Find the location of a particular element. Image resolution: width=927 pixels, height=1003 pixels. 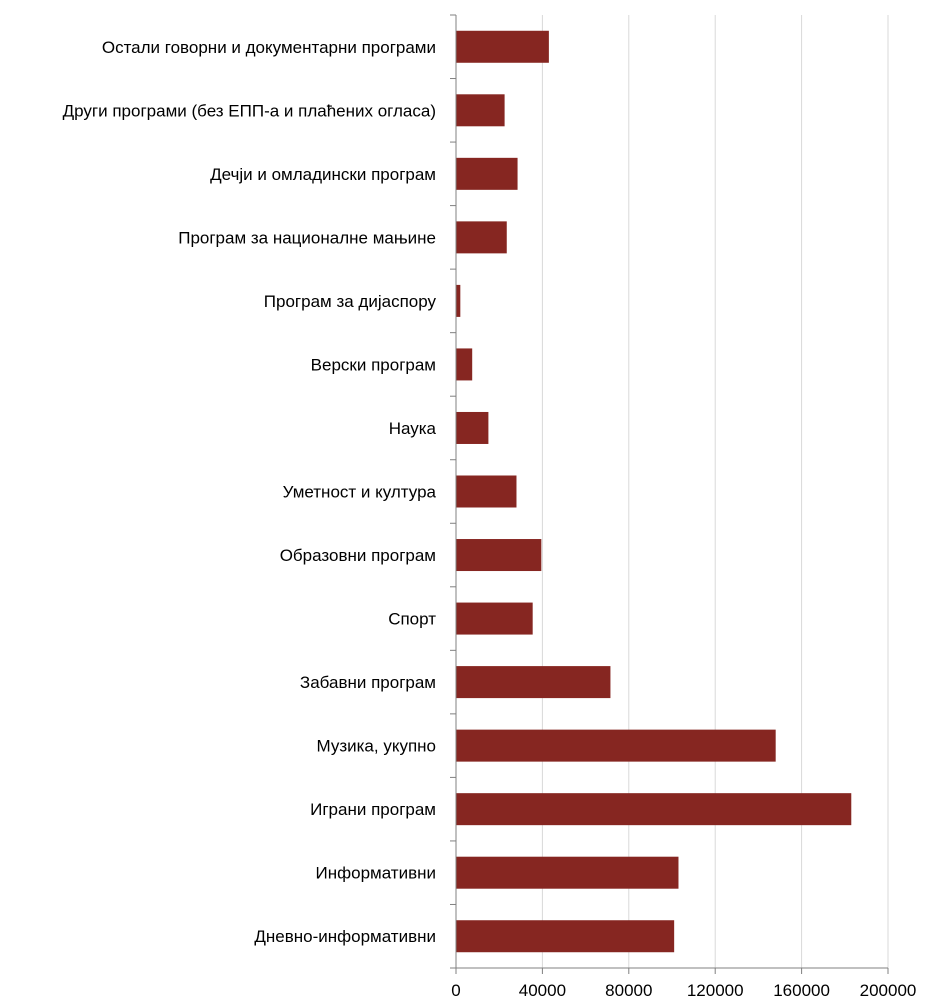

x-tick-label-5: 200000 is located at coordinates (888, 990).